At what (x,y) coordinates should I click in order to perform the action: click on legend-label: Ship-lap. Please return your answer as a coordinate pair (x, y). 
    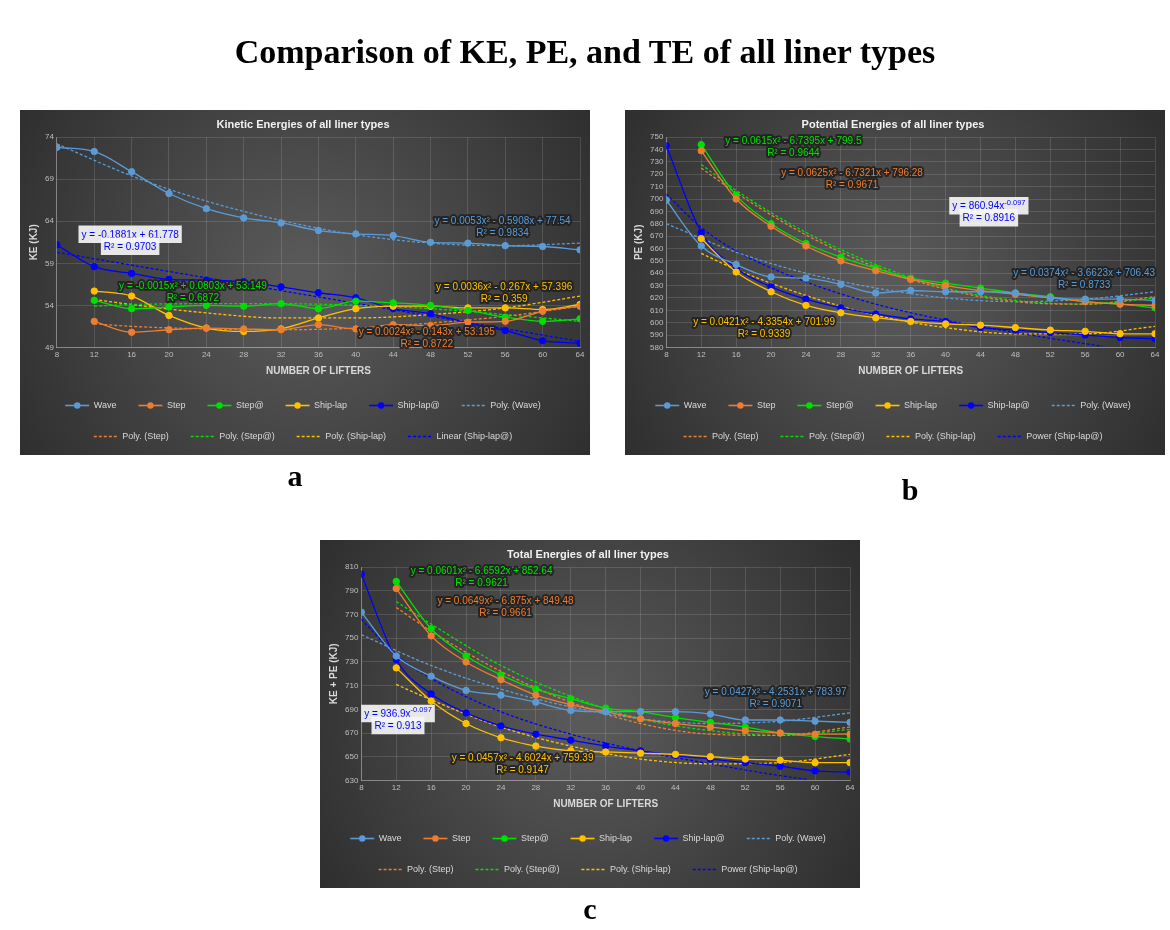
    Looking at the image, I should click on (921, 404).